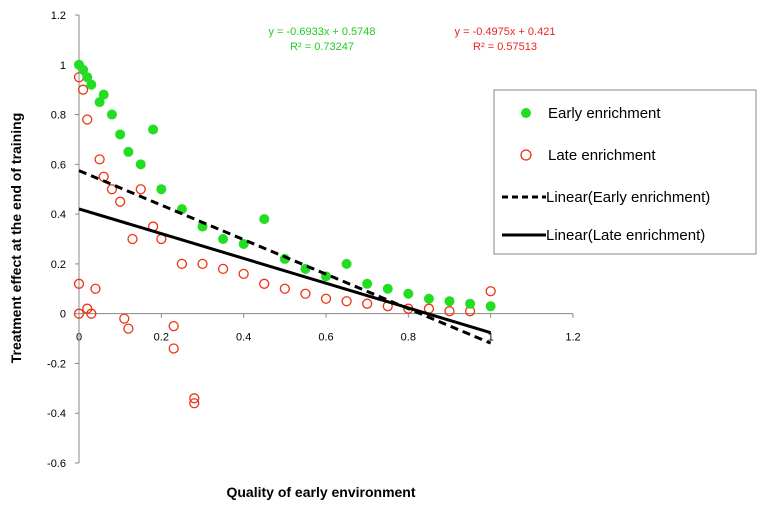  I want to click on y-tick-label: 0.2, so click(58, 265).